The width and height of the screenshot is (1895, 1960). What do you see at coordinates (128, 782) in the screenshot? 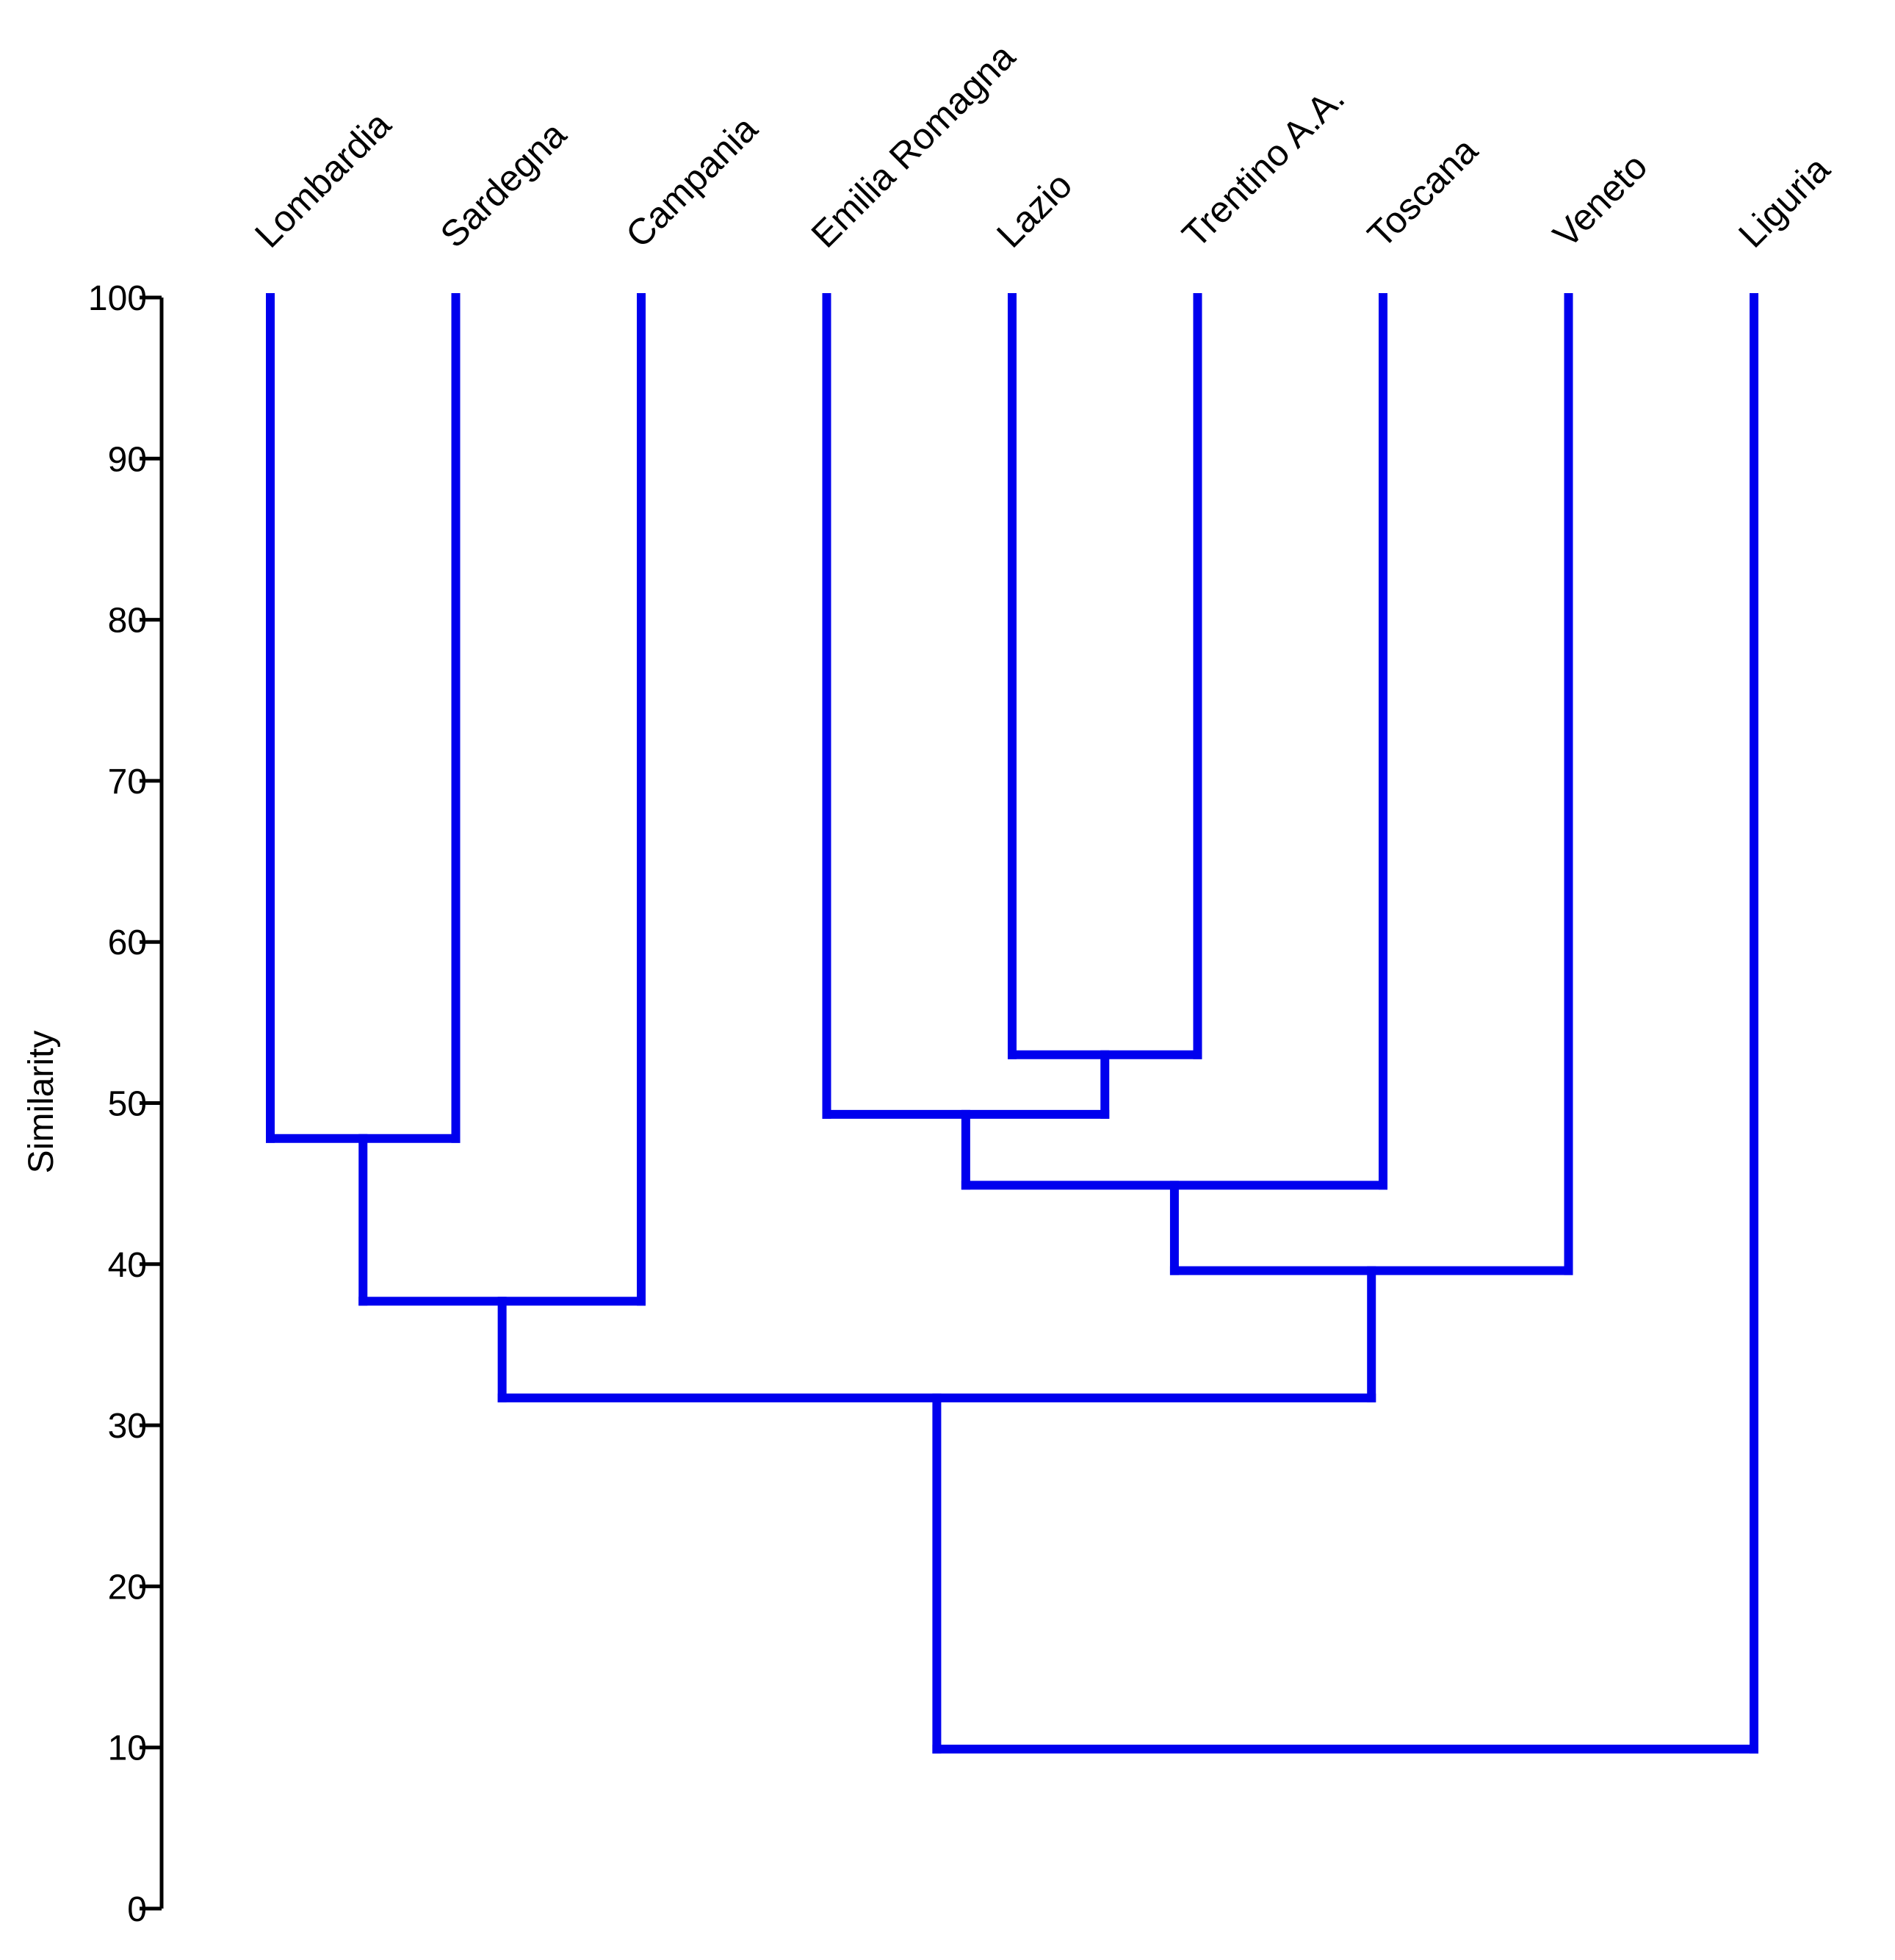
I see `y-tick-label: 70` at bounding box center [128, 782].